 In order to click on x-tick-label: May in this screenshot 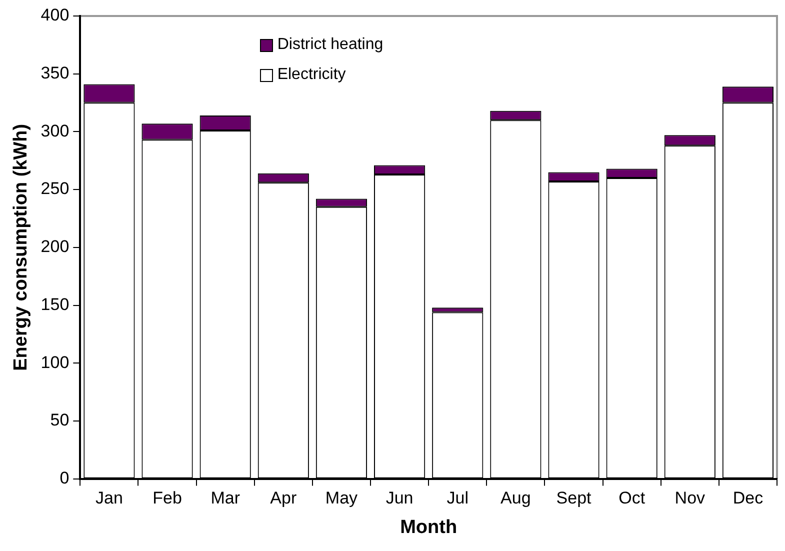, I will do `click(341, 498)`.